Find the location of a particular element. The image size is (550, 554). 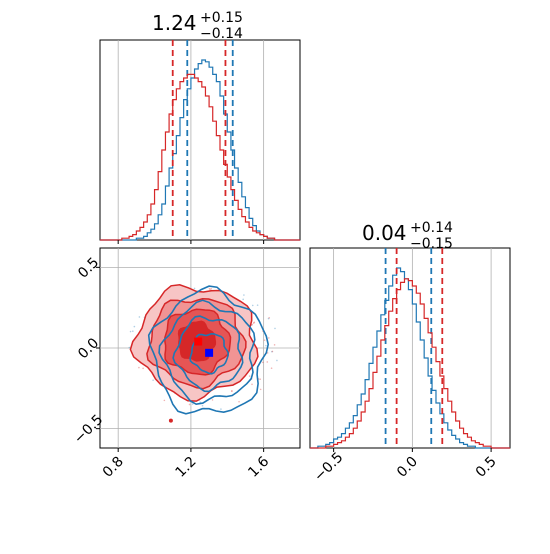

joint-outlier-point is located at coordinates (170, 420).